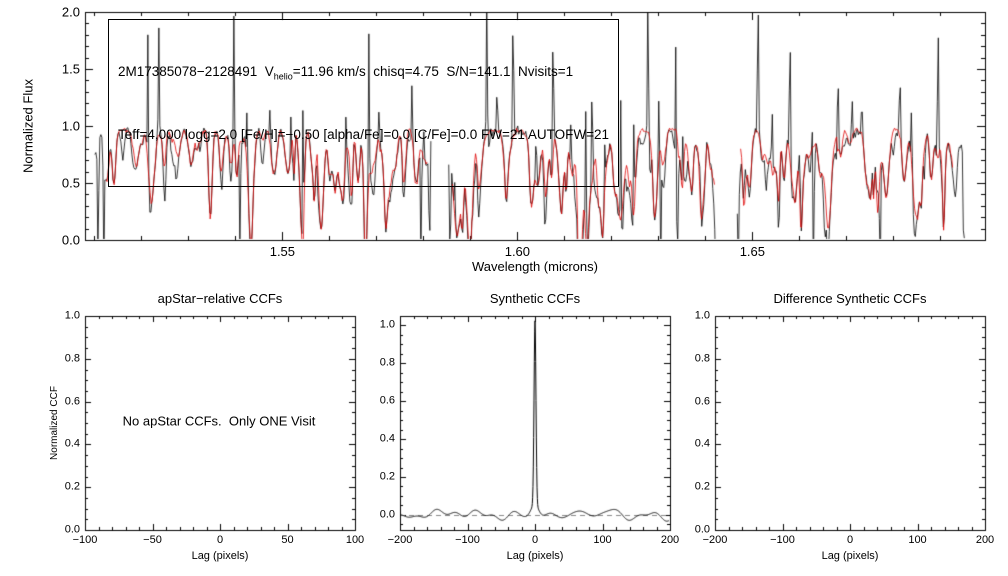 The width and height of the screenshot is (1008, 576). Describe the element at coordinates (196, 71) in the screenshot. I see `star-id-and-vhelio: 2M17385078−2128491 V` at that location.